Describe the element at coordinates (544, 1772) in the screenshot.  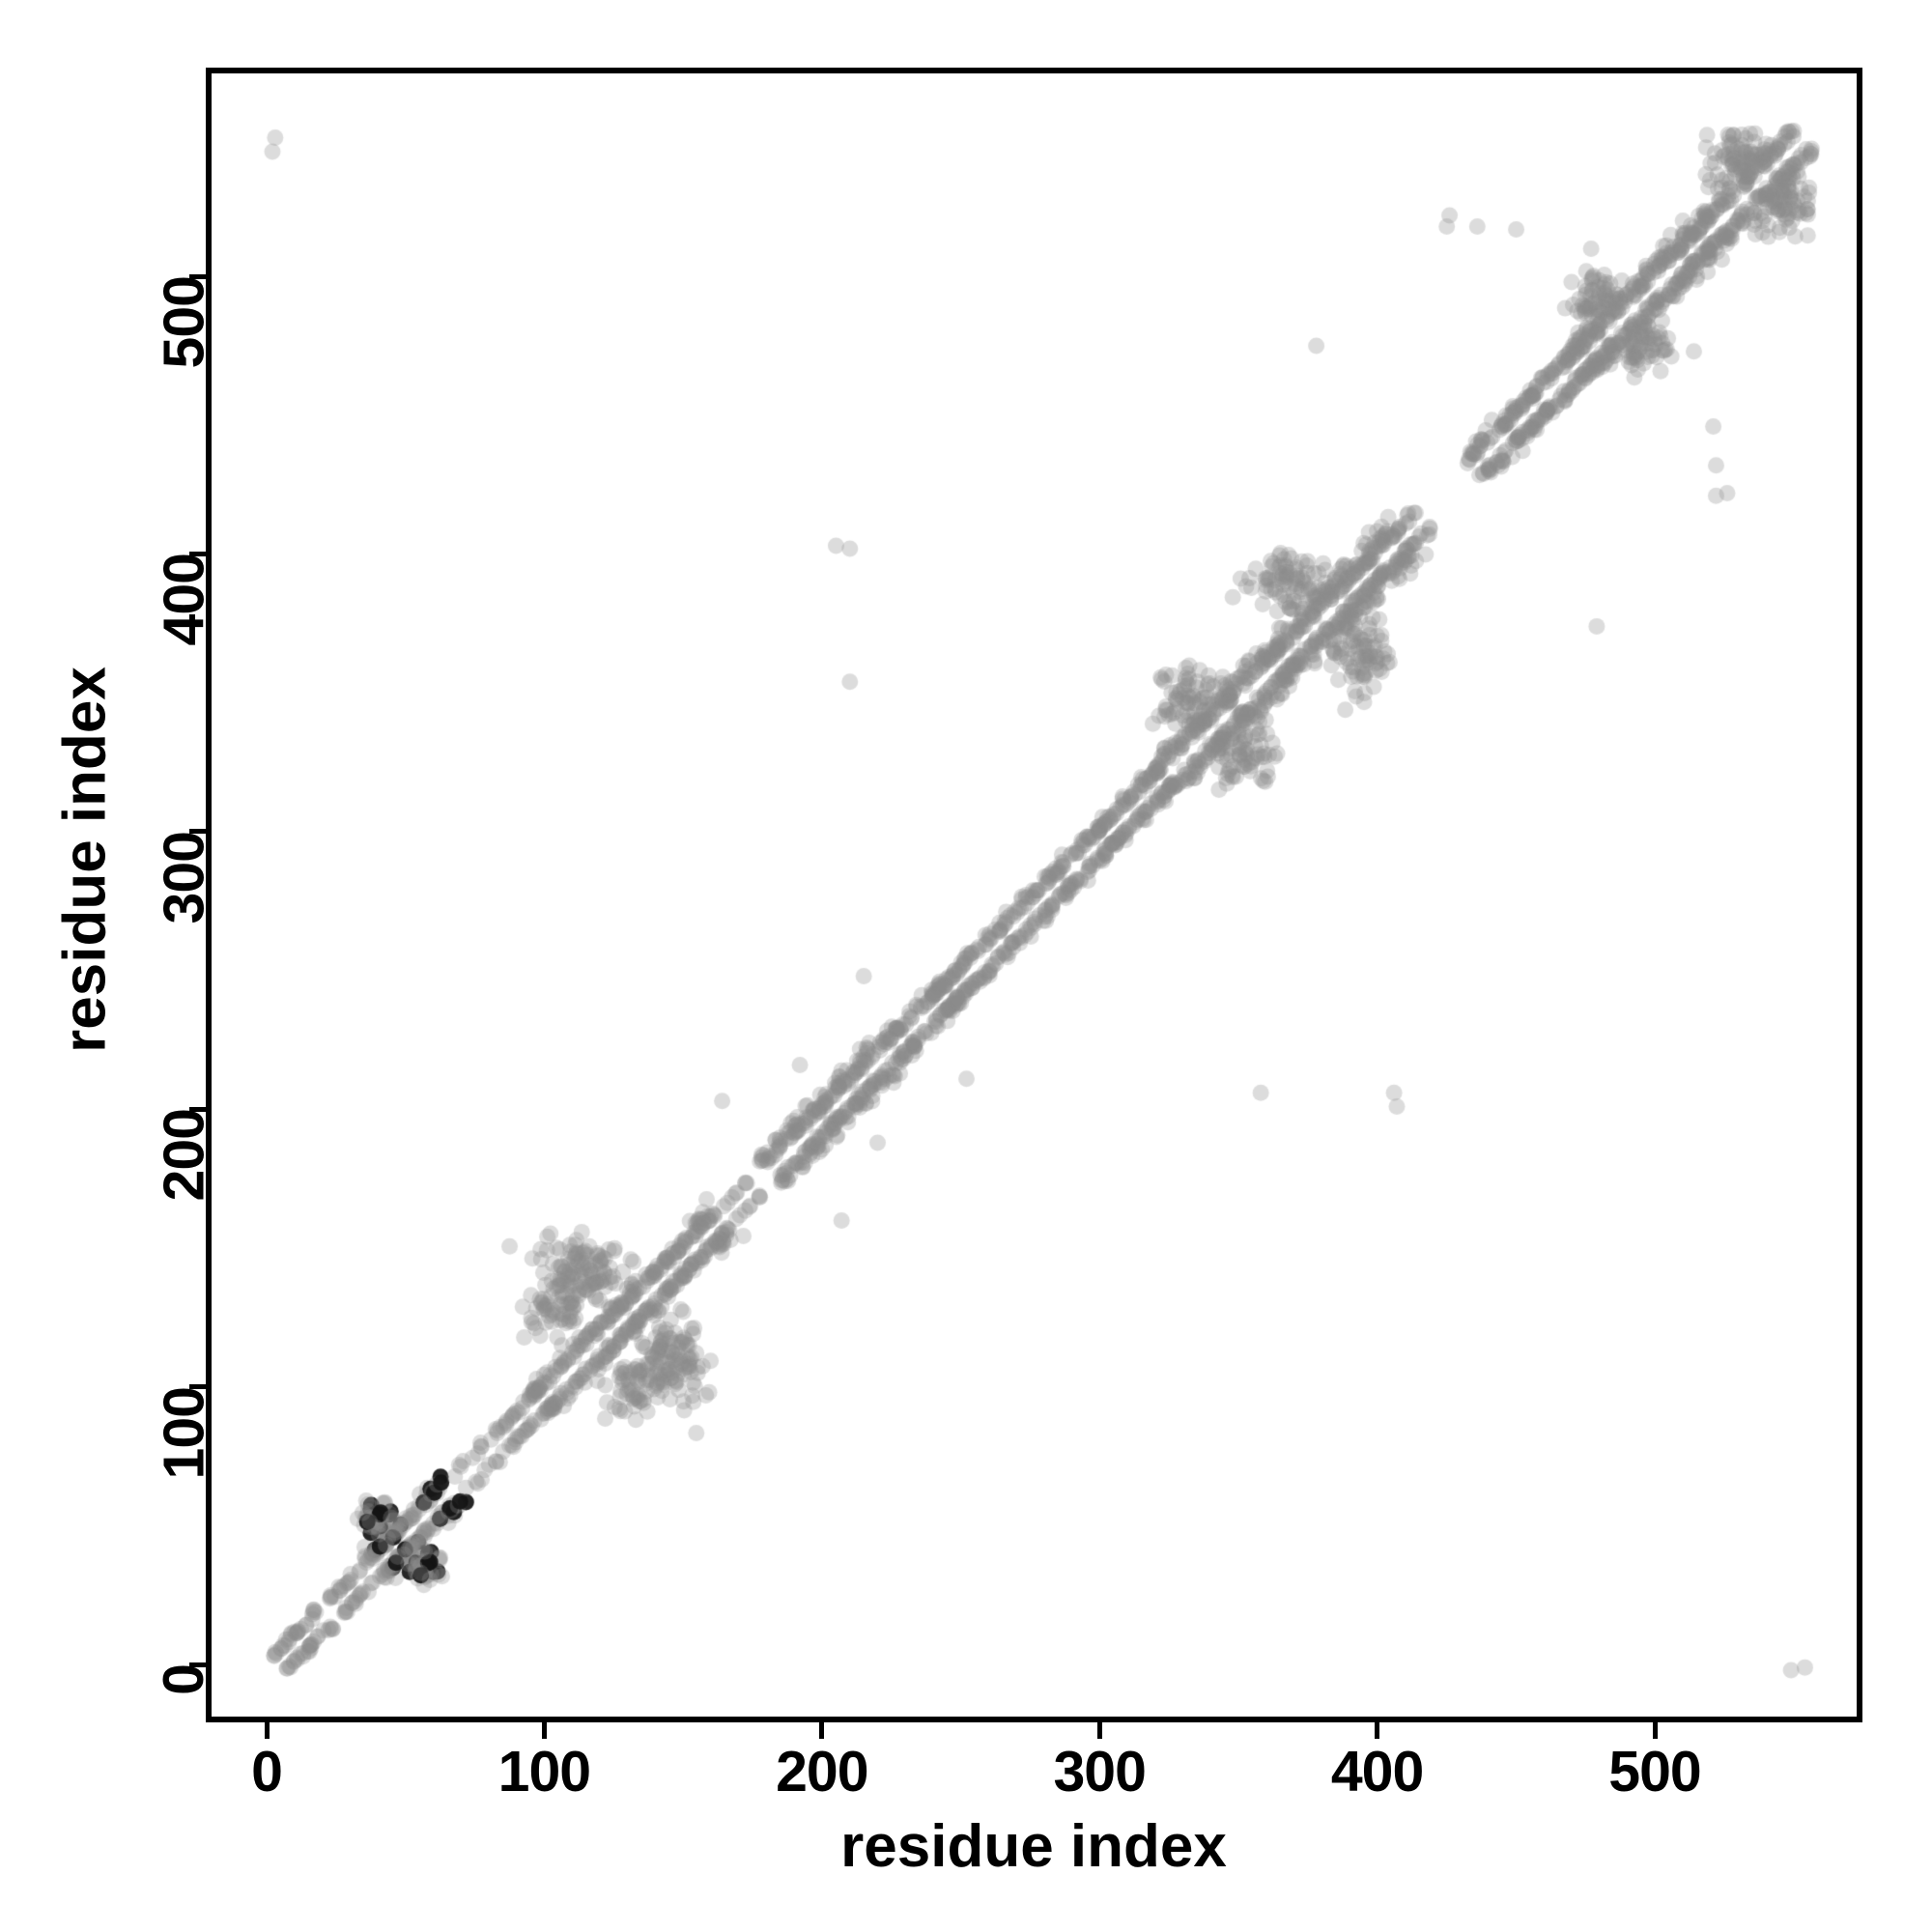
I see `x-tick-label-100: 100` at that location.